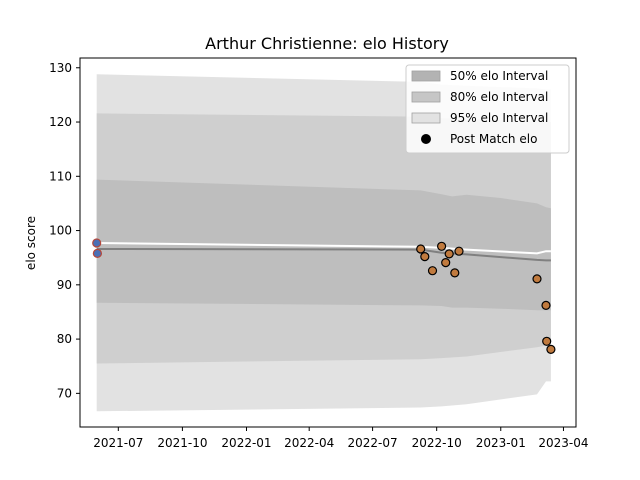 This screenshot has height=480, width=640. What do you see at coordinates (501, 443) in the screenshot?
I see `x-tick-label: 2023-01` at bounding box center [501, 443].